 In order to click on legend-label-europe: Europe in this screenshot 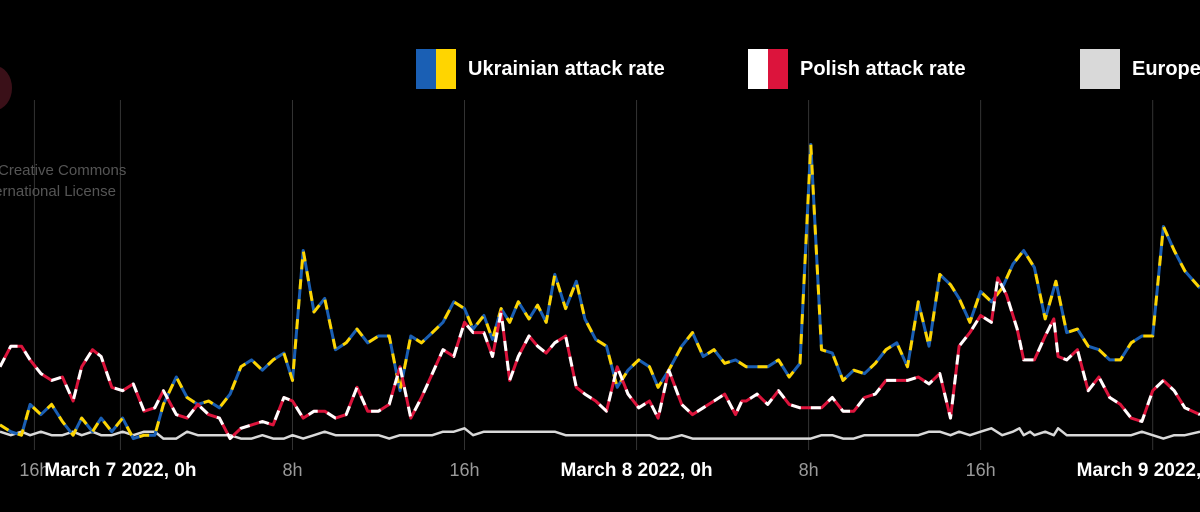, I will do `click(1166, 68)`.